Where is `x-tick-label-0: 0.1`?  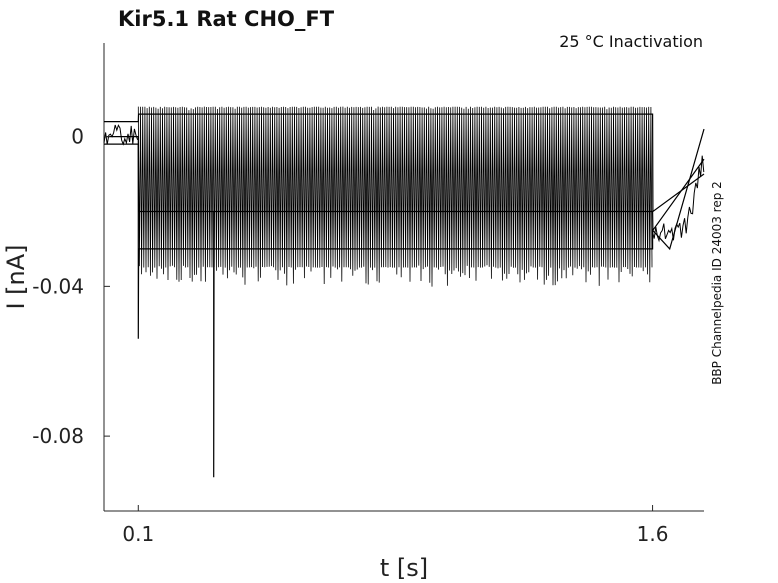
x-tick-label-0: 0.1 is located at coordinates (138, 534).